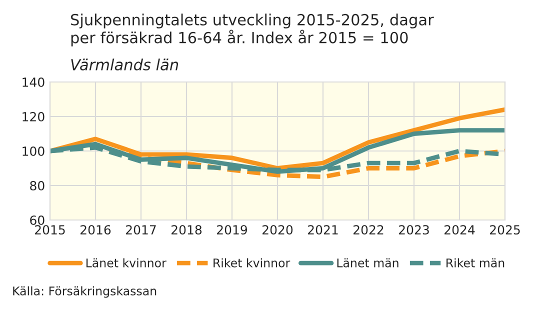  What do you see at coordinates (277, 230) in the screenshot?
I see `x-tick-label: 2020` at bounding box center [277, 230].